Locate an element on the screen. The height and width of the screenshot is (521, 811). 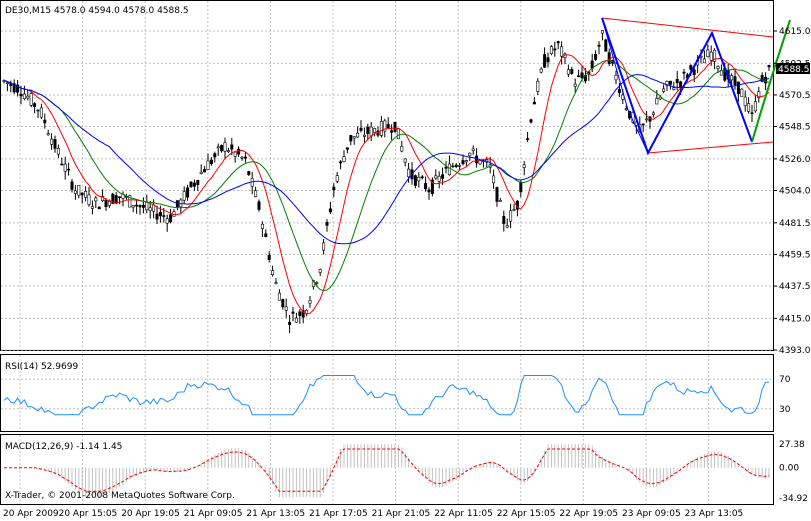
time-label: 20 Apr 2009 is located at coordinates (31, 514).